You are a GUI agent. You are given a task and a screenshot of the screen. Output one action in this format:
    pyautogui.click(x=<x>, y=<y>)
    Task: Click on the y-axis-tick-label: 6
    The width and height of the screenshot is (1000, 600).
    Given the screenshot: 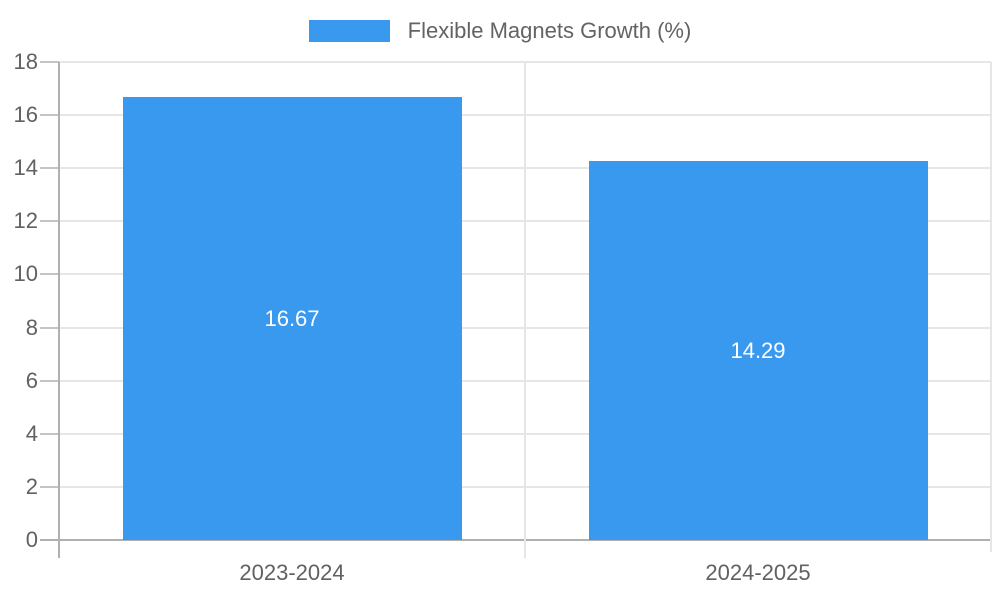 What is the action you would take?
    pyautogui.click(x=31, y=380)
    